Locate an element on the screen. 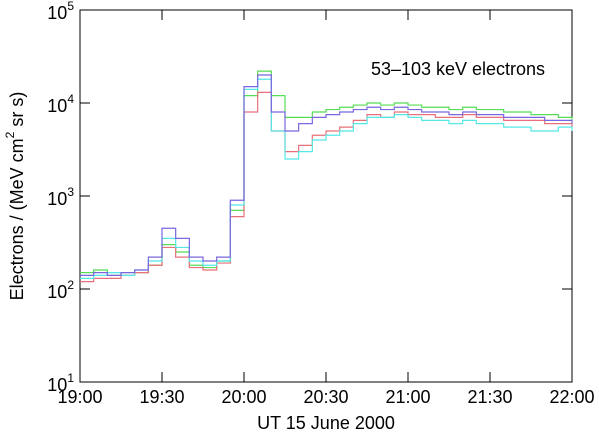  y-tick-label: 103​ is located at coordinates (60, 197).